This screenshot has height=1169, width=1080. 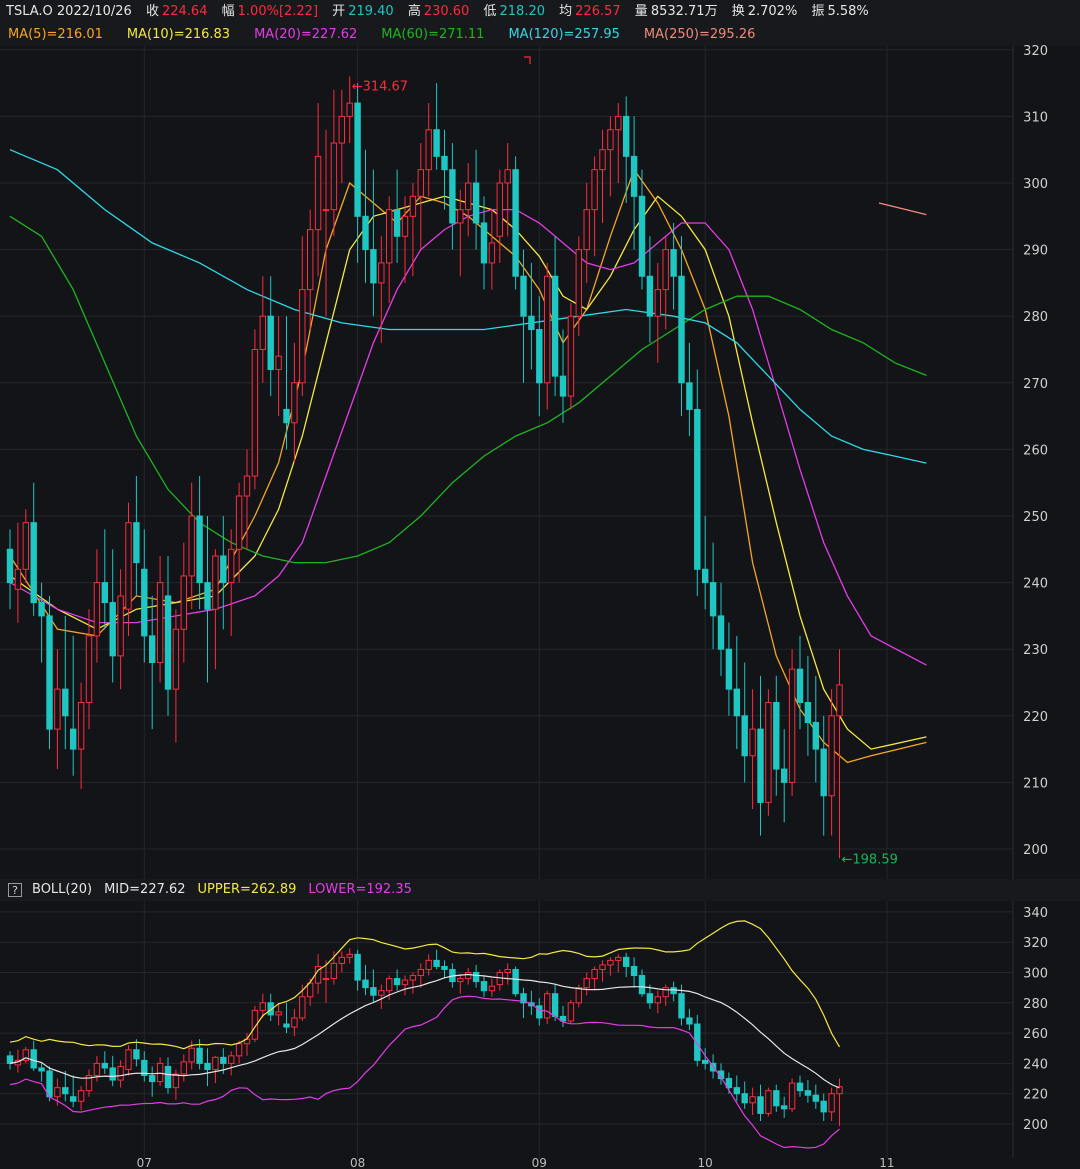 I want to click on ma-legend-item: MA(60)=271.11, so click(x=433, y=34).